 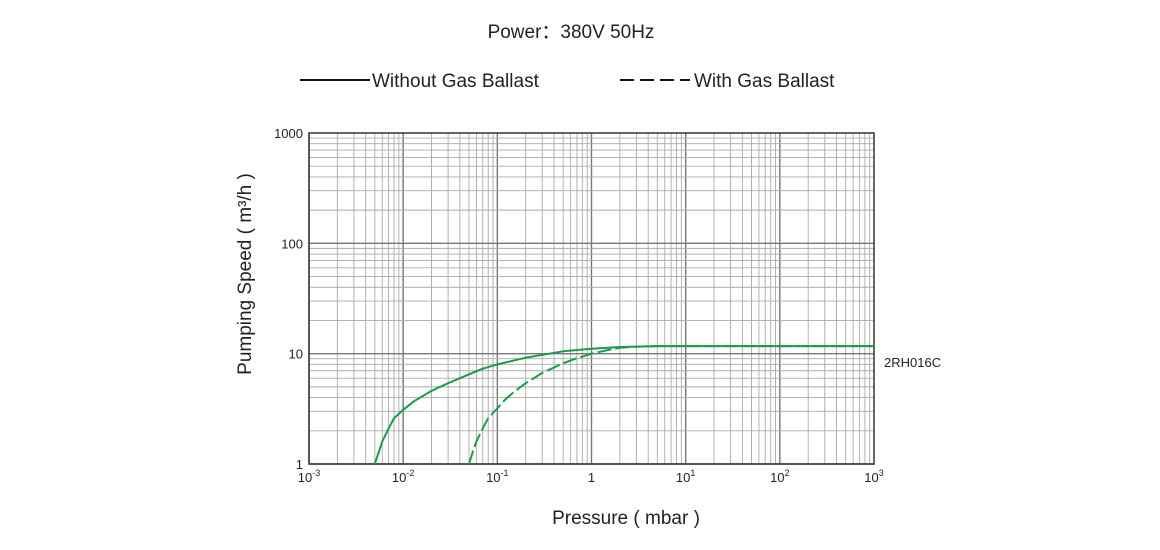 What do you see at coordinates (403, 476) in the screenshot?
I see `x-tick-label: 10⁻²` at bounding box center [403, 476].